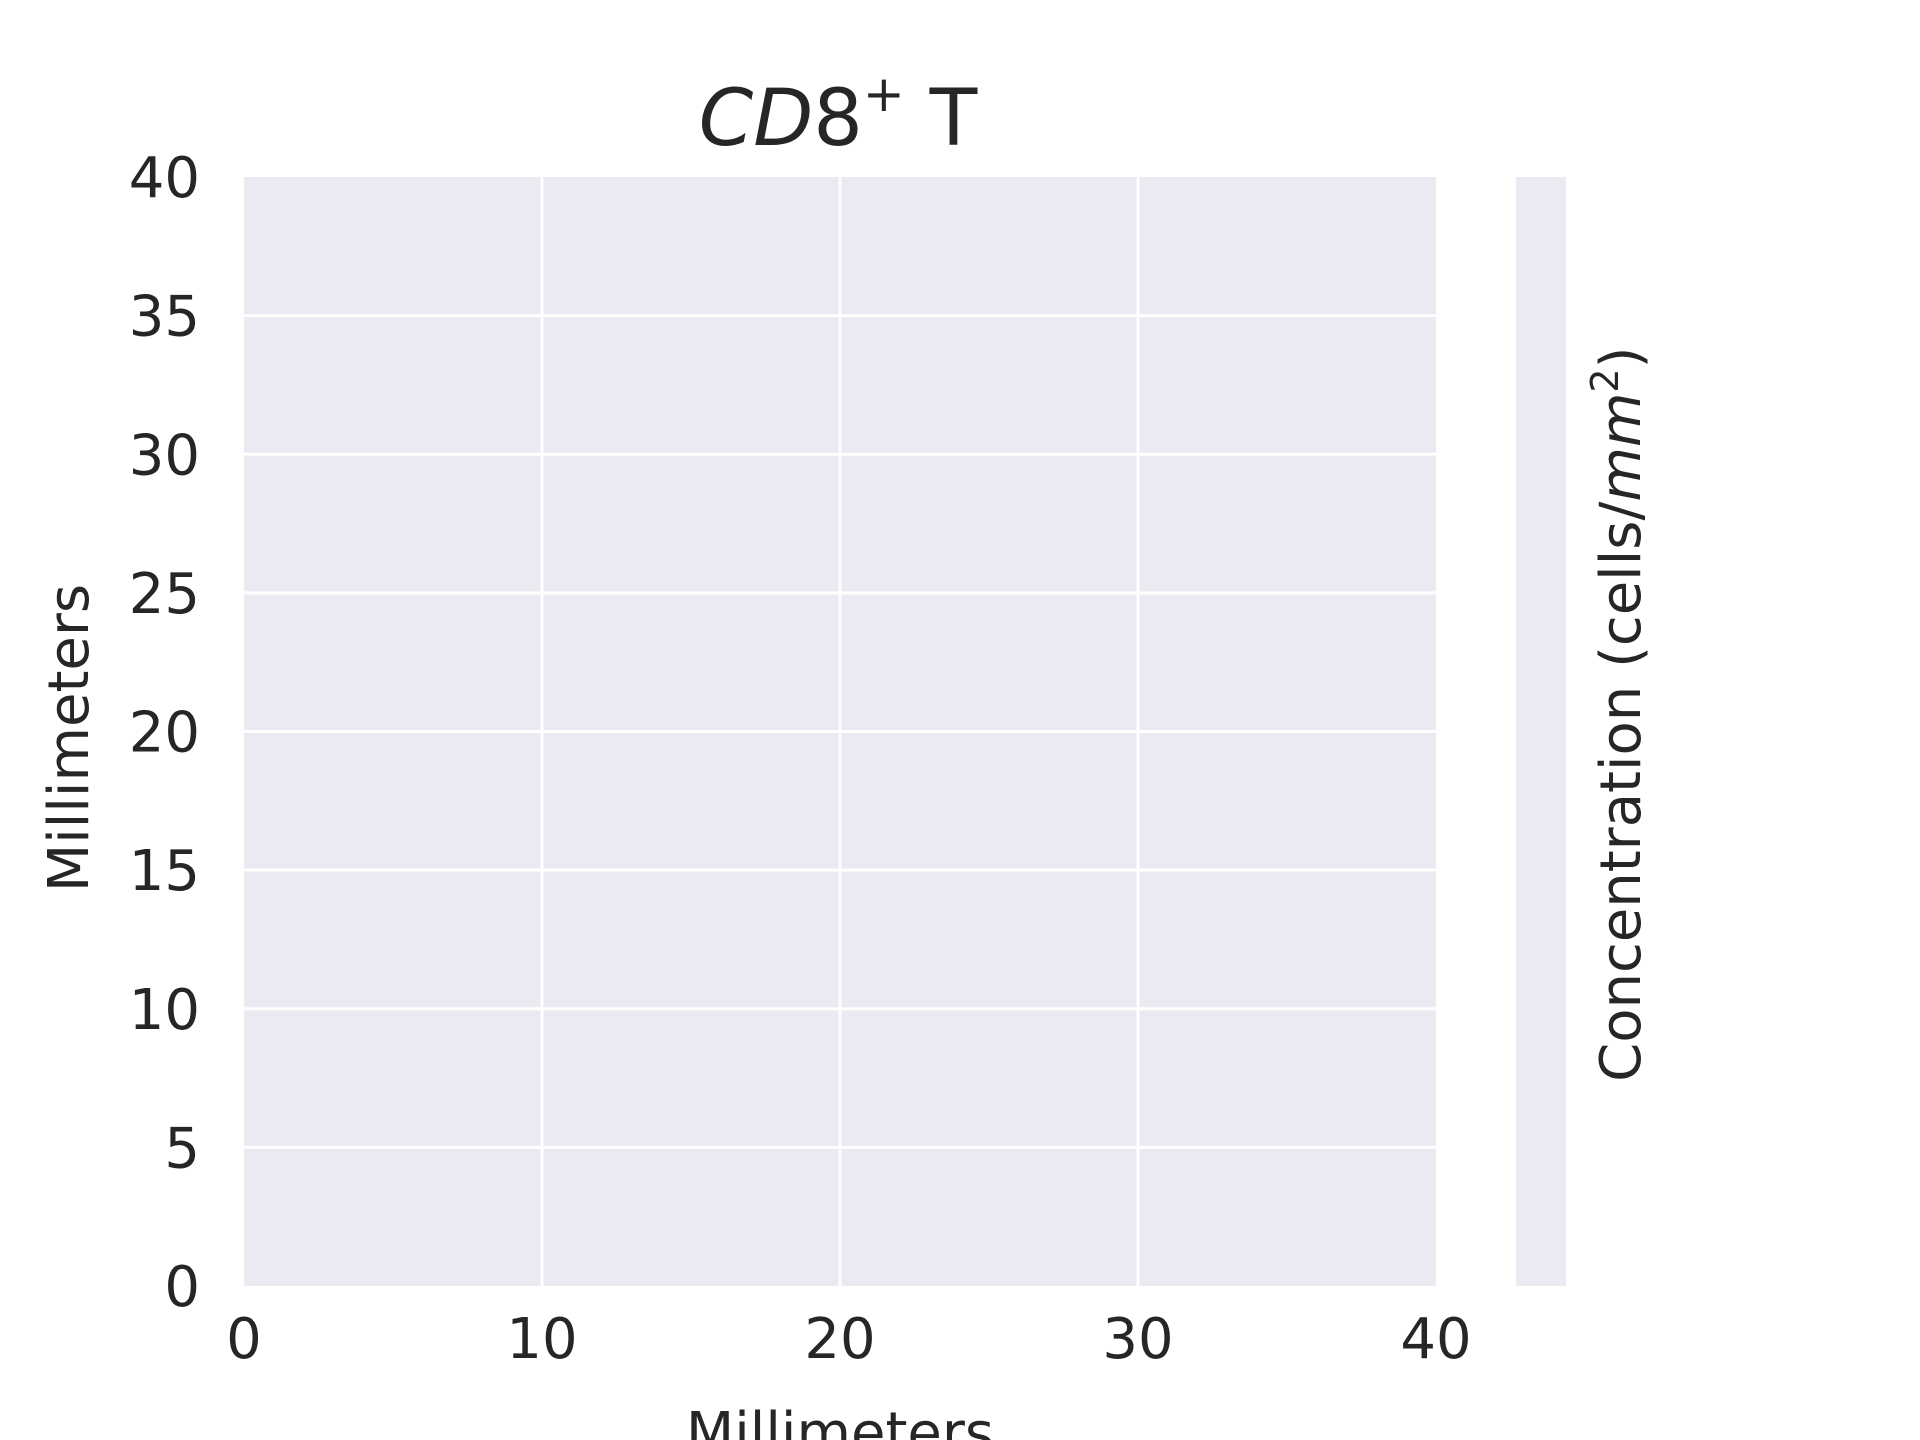  What do you see at coordinates (164, 317) in the screenshot?
I see `y-tick-label: 35` at bounding box center [164, 317].